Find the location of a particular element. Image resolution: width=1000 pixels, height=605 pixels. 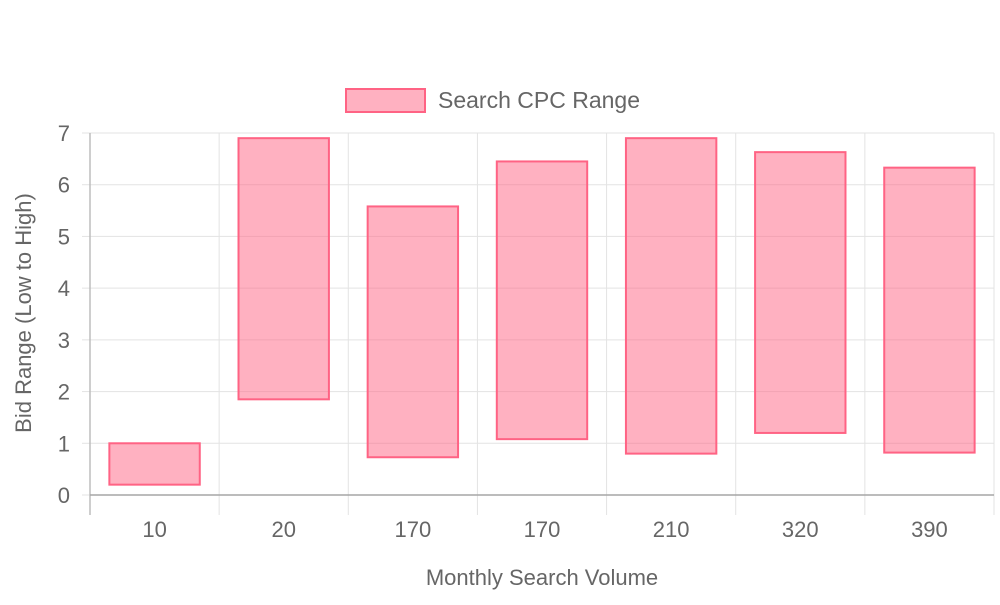

x-tick-label: 390 is located at coordinates (929, 529).